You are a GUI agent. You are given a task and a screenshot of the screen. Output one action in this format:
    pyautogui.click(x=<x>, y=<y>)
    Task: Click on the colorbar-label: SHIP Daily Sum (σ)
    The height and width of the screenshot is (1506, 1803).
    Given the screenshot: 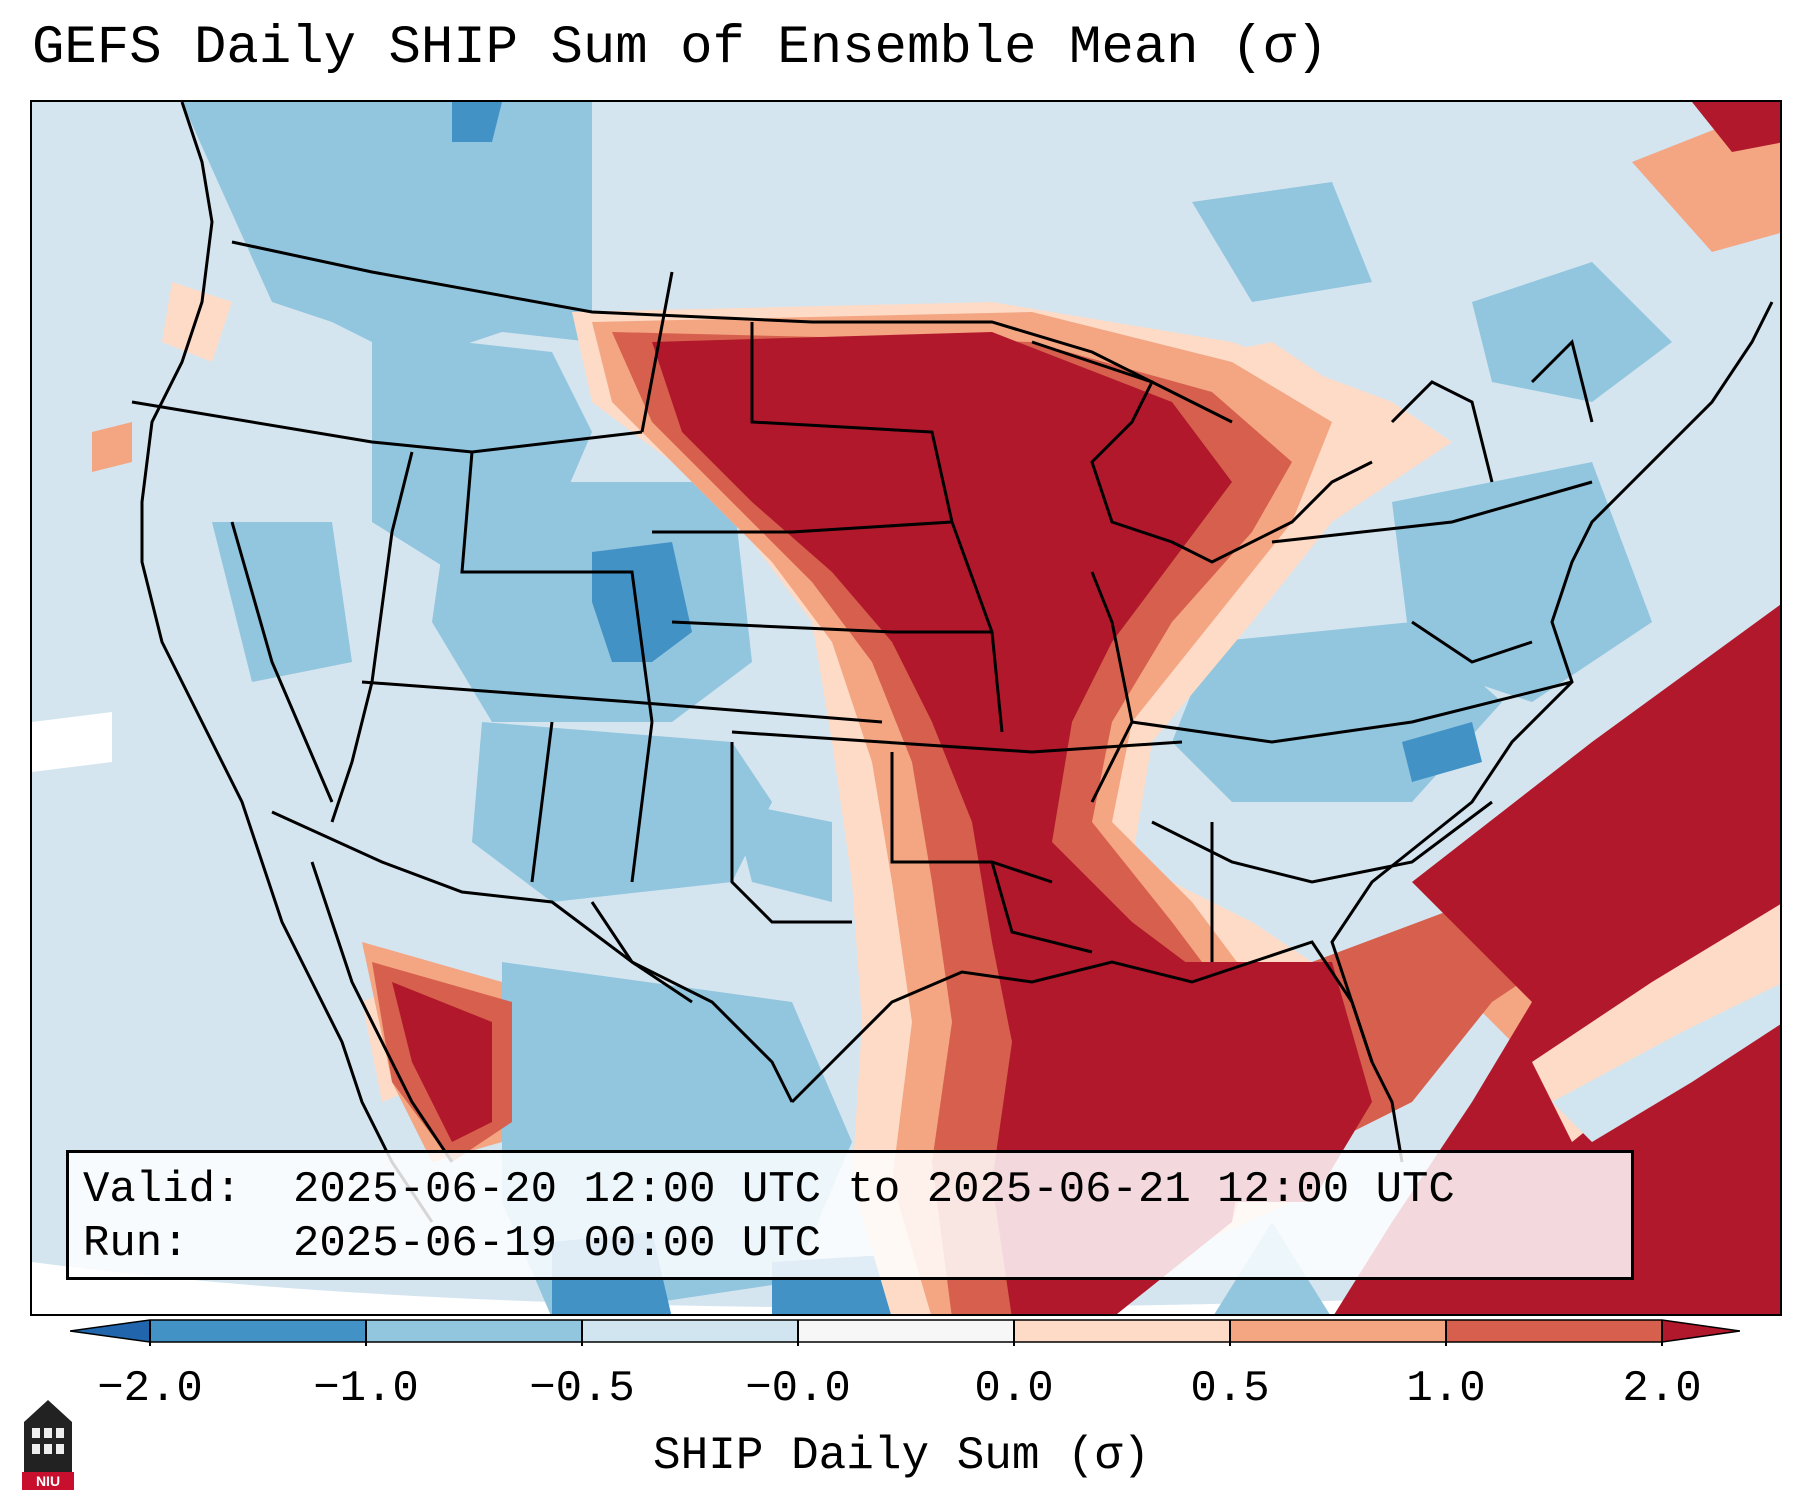 What is the action you would take?
    pyautogui.click(x=901, y=1456)
    